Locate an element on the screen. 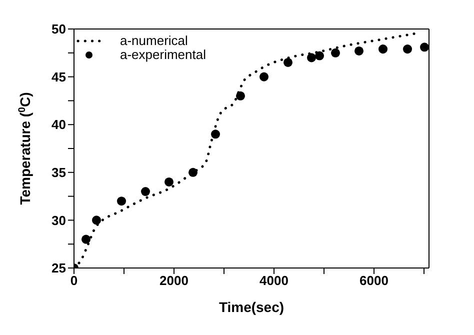  y-tick-label: 35 is located at coordinates (59, 172).